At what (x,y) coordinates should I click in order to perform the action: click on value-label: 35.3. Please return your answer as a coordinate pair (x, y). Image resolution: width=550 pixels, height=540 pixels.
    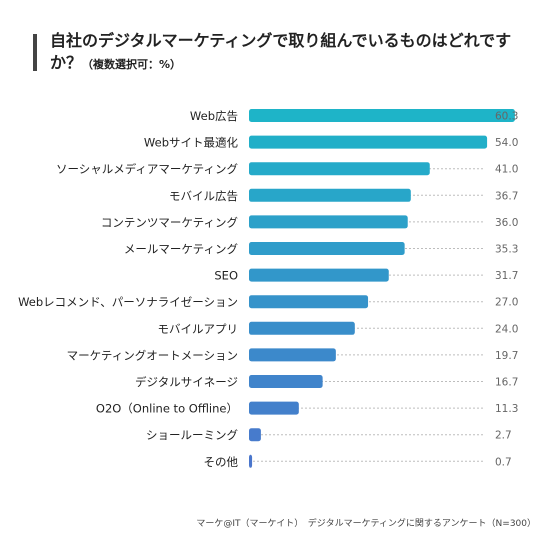
    Looking at the image, I should click on (506, 250).